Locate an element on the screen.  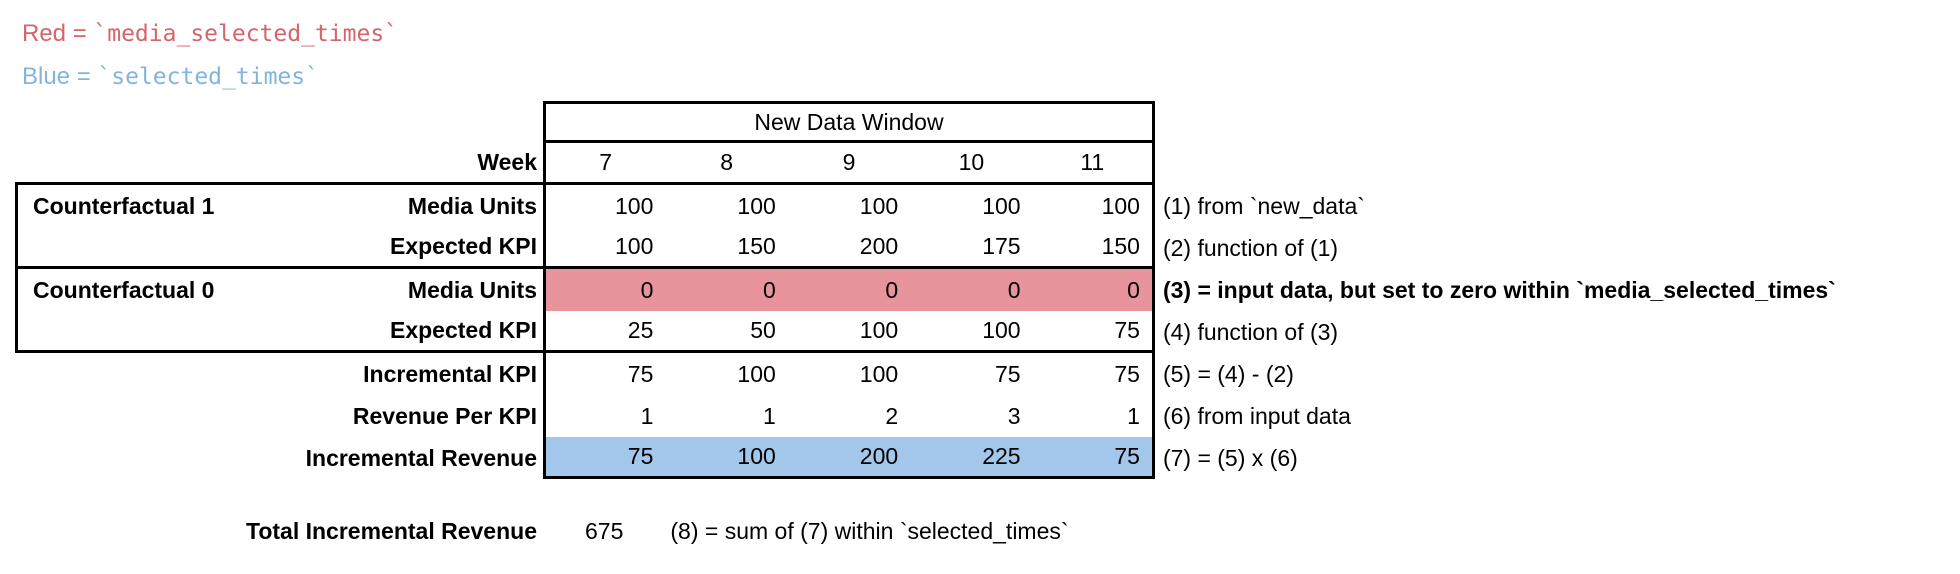
legend-blue-line: Blue = `selected_times` is located at coordinates (210, 76).